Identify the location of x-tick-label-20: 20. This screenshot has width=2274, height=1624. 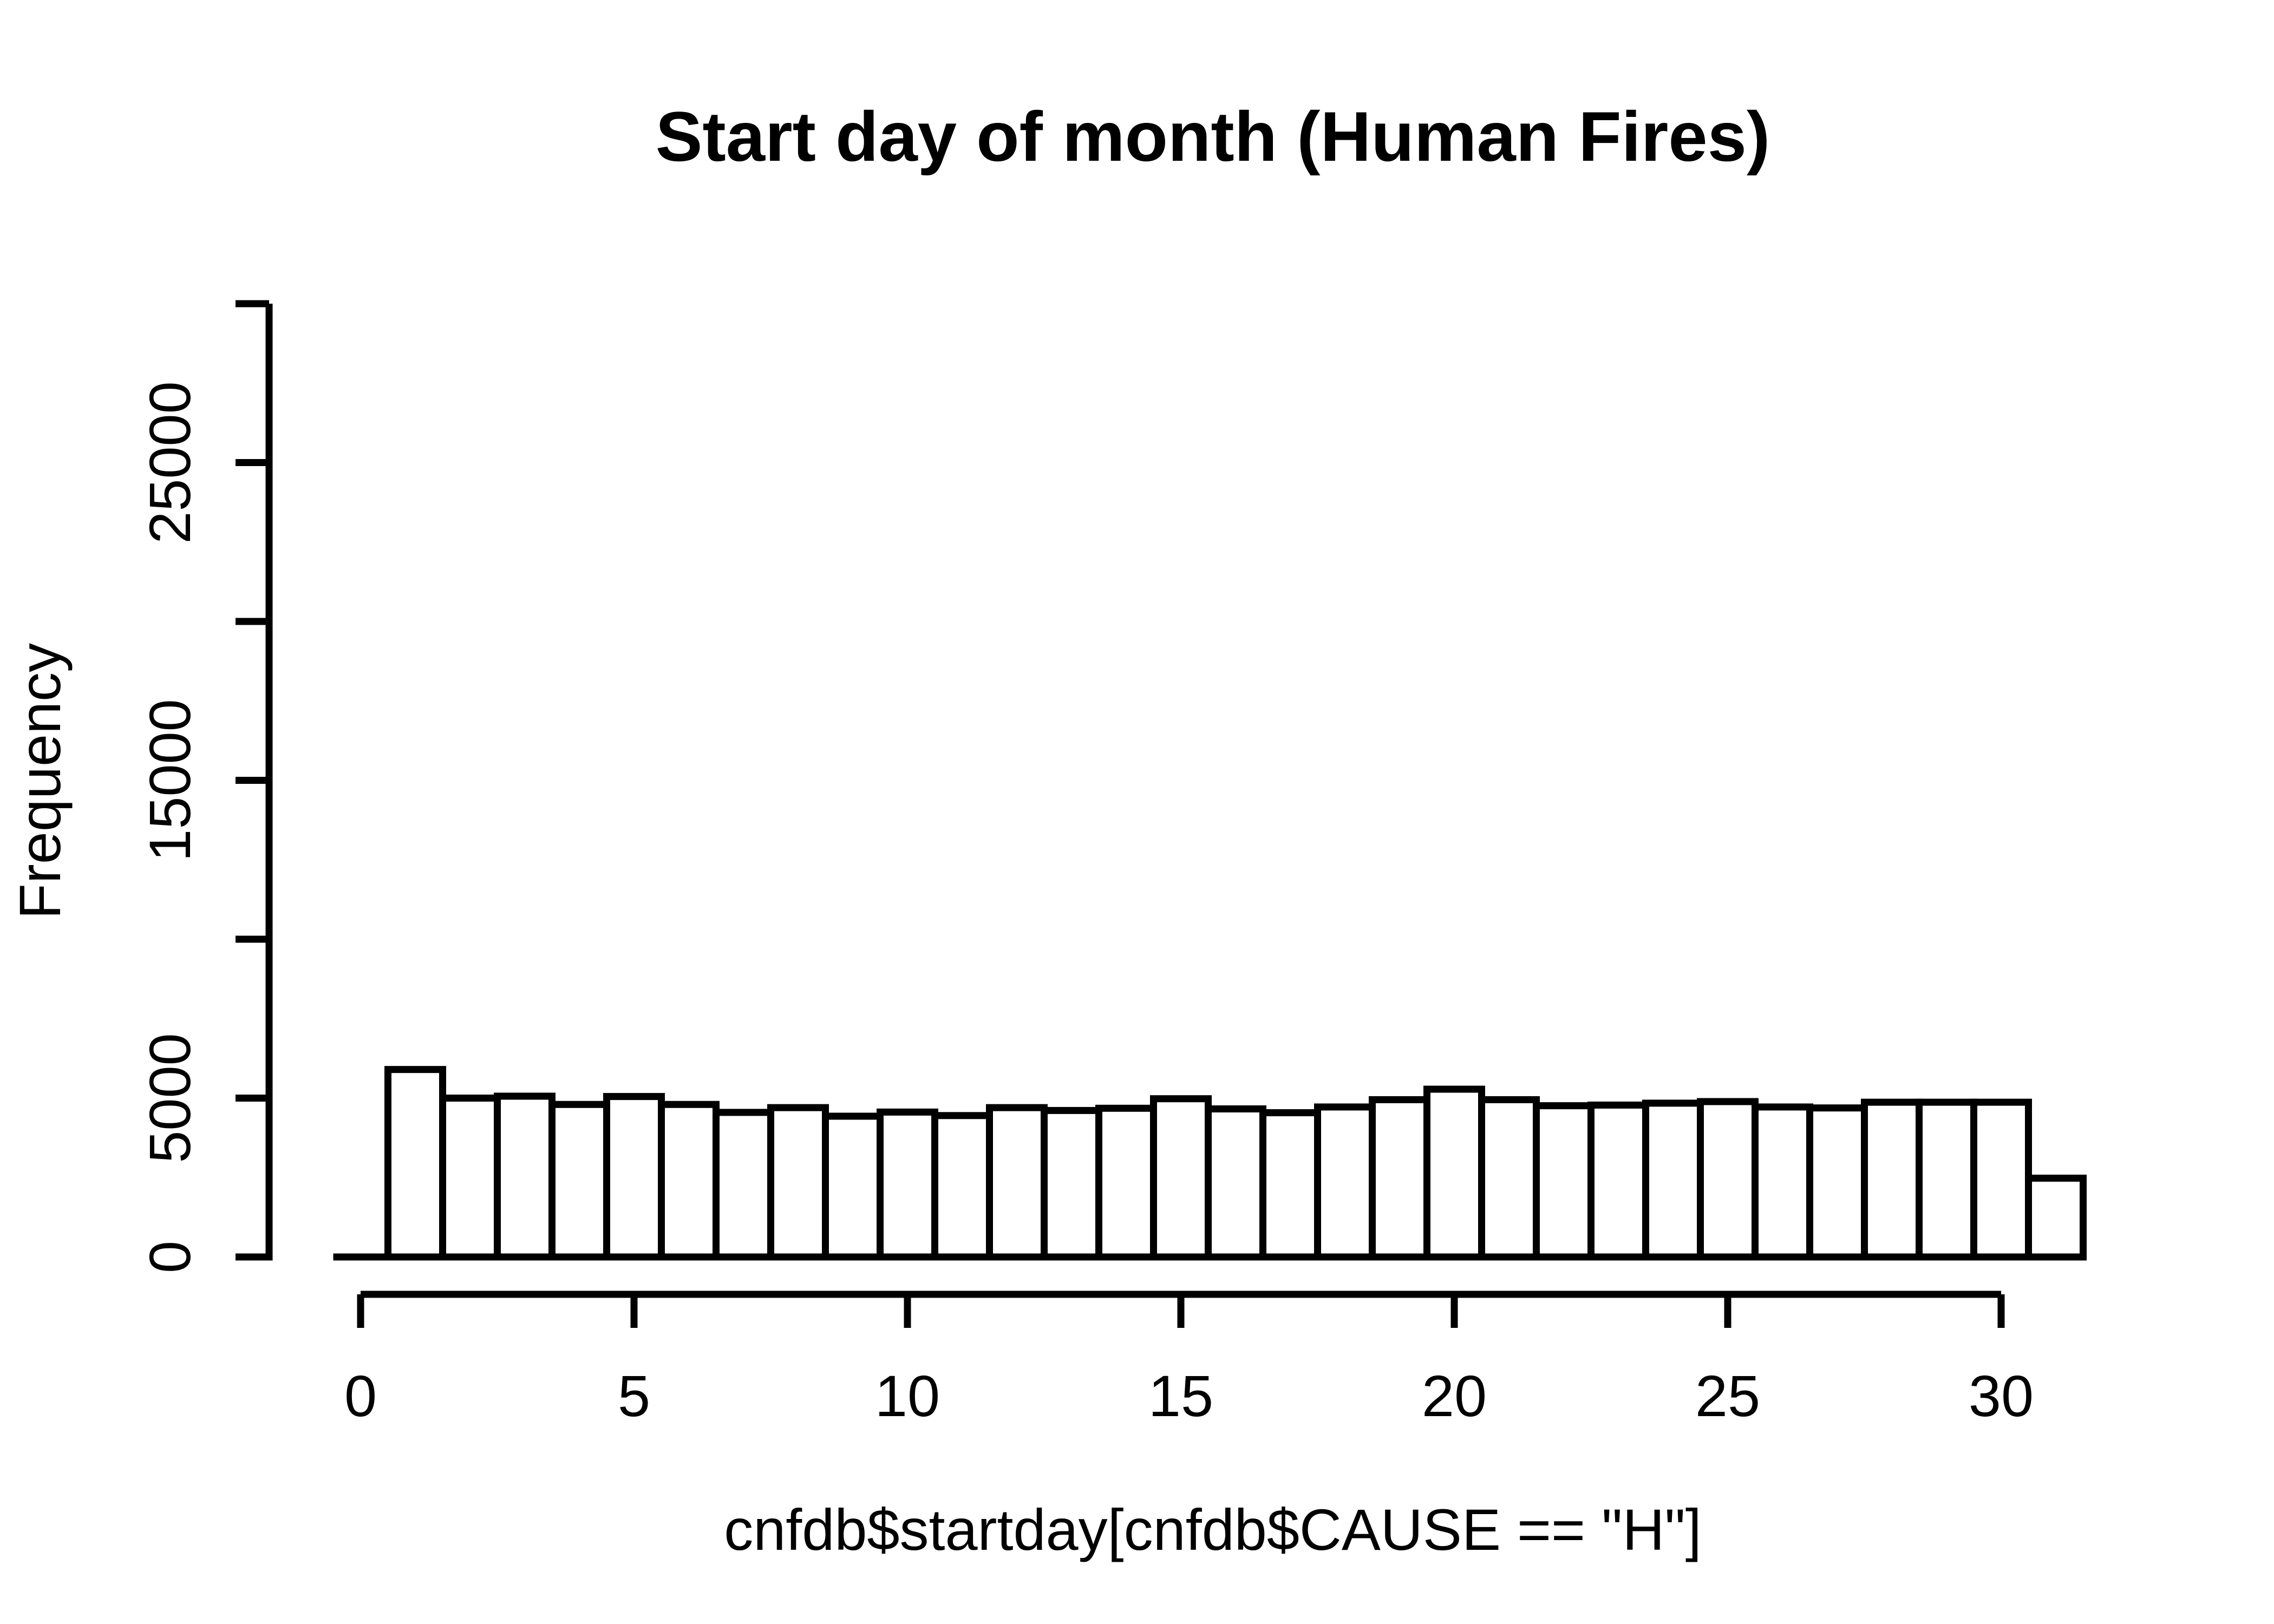
(1455, 1396).